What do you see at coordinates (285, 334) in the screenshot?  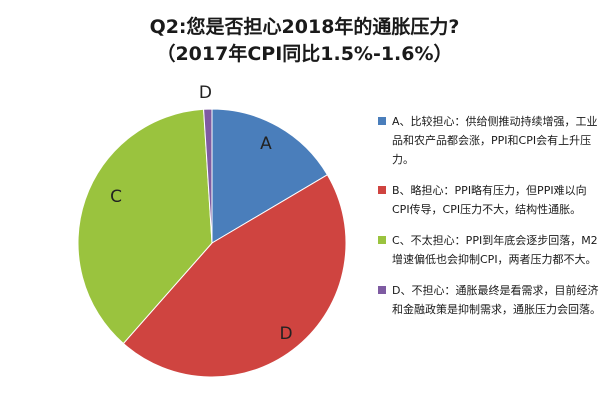 I see `slice-label-d-1: D` at bounding box center [285, 334].